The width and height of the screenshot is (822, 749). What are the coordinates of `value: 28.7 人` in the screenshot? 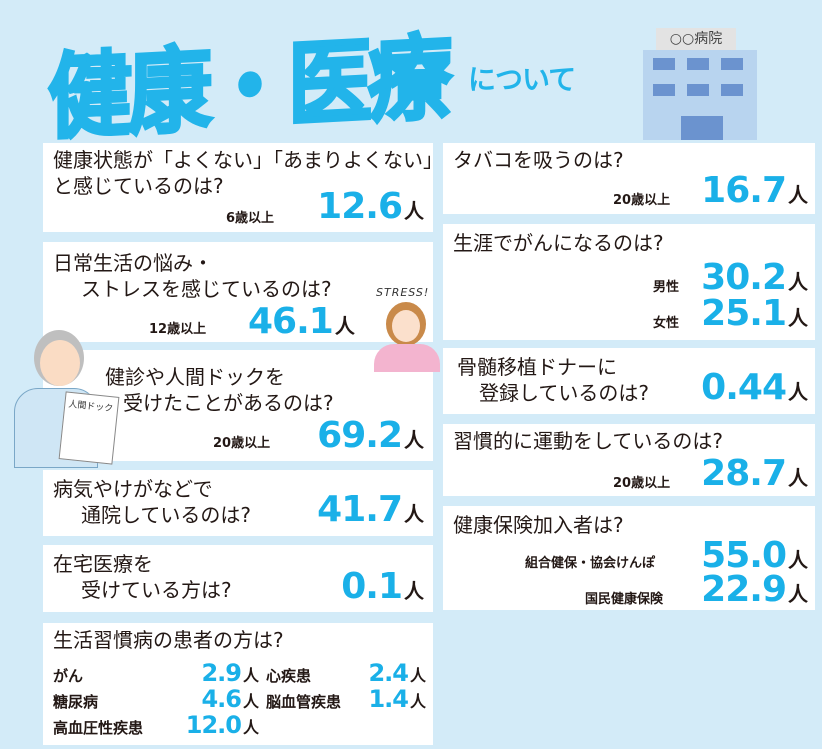 It's located at (754, 473).